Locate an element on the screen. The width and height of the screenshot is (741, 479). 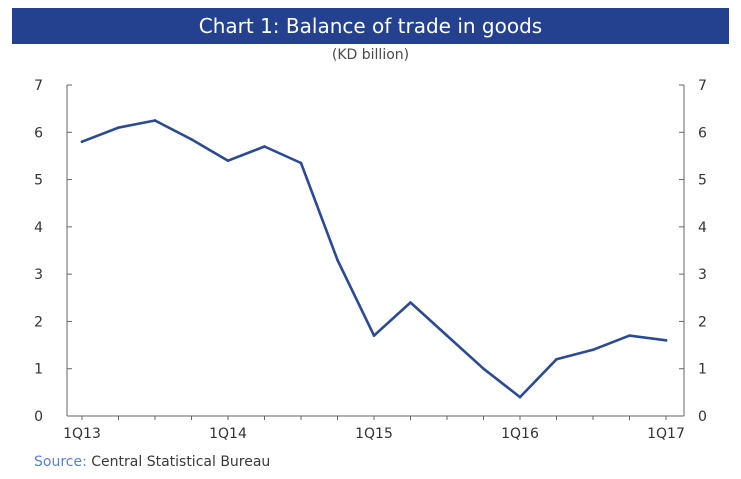
y-tick-label-left: 1 is located at coordinates (38, 370).